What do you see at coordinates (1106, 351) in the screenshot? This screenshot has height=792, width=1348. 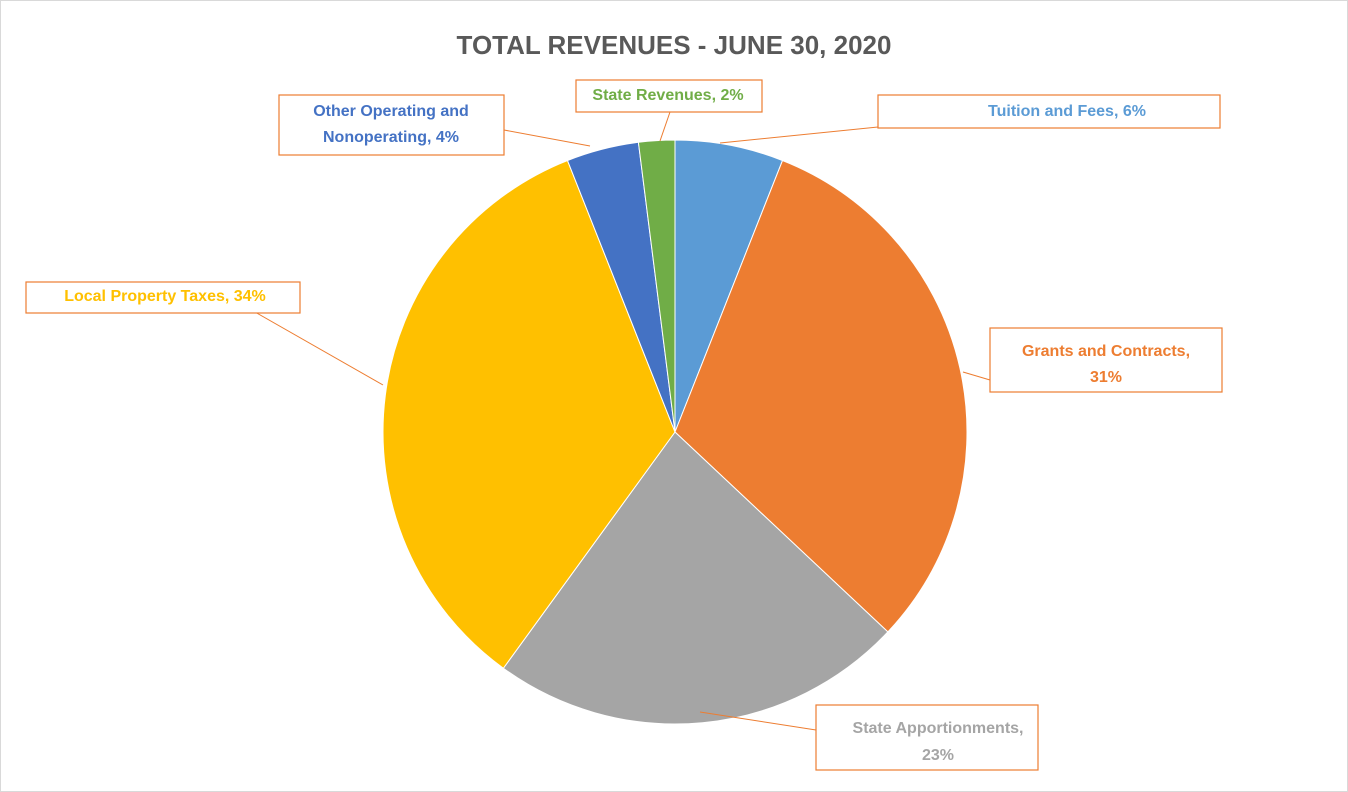 I see `label-line: Grants and Contracts,` at bounding box center [1106, 351].